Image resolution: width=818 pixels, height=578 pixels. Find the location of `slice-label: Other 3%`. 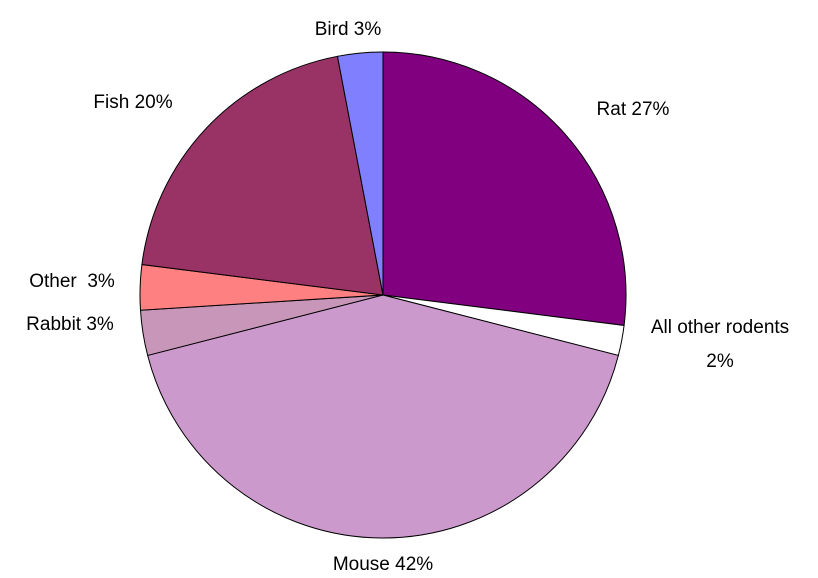

slice-label: Other 3% is located at coordinates (72, 281).